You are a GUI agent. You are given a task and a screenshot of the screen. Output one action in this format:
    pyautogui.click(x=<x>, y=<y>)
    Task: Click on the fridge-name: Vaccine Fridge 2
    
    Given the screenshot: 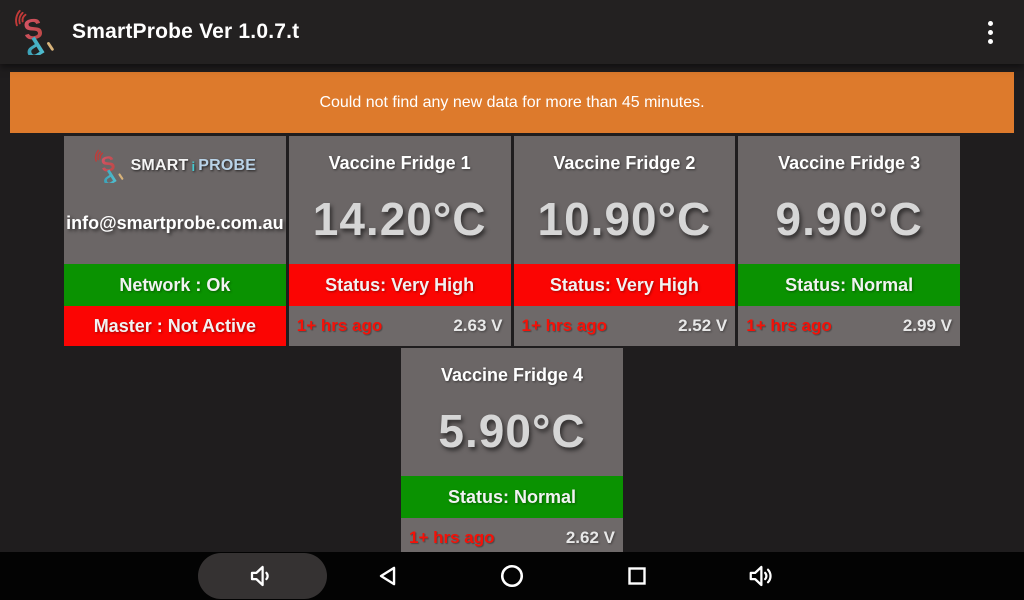 What is the action you would take?
    pyautogui.click(x=624, y=163)
    